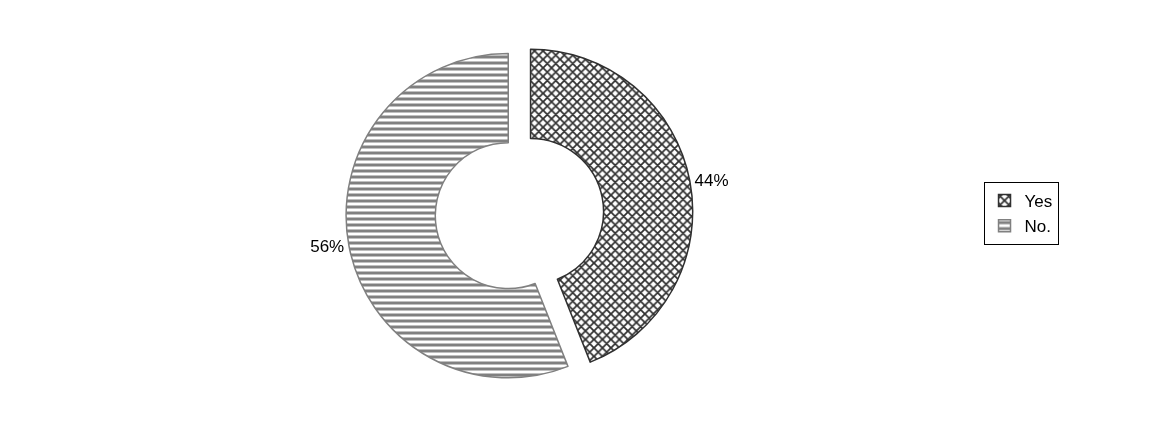 The width and height of the screenshot is (1152, 427). What do you see at coordinates (1038, 202) in the screenshot?
I see `legend-label: Yes` at bounding box center [1038, 202].